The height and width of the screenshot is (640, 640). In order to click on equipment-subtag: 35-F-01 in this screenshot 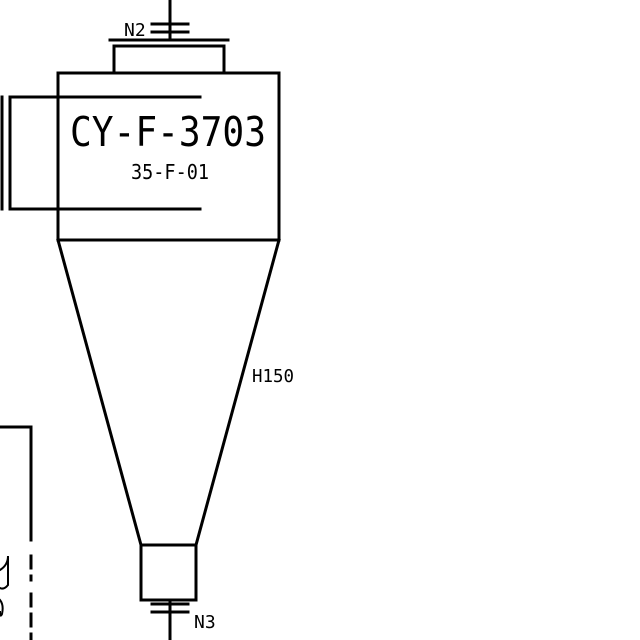, I will do `click(170, 172)`.